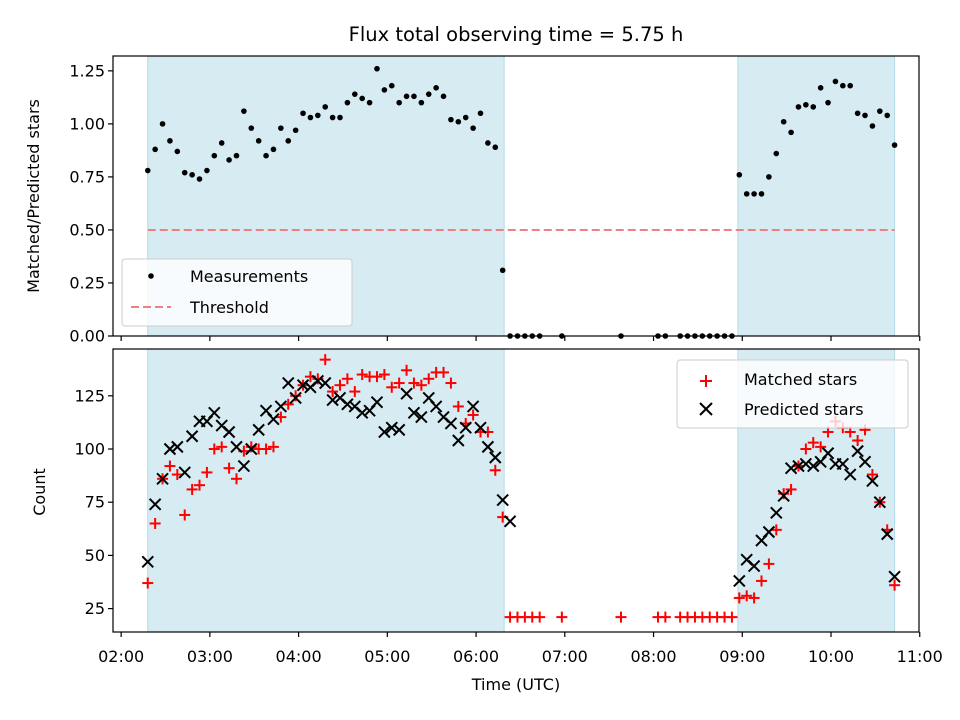 Image resolution: width=960 pixels, height=720 pixels. Describe the element at coordinates (516, 34) in the screenshot. I see `chart-title: Flux total observing time = 5.75 h` at that location.